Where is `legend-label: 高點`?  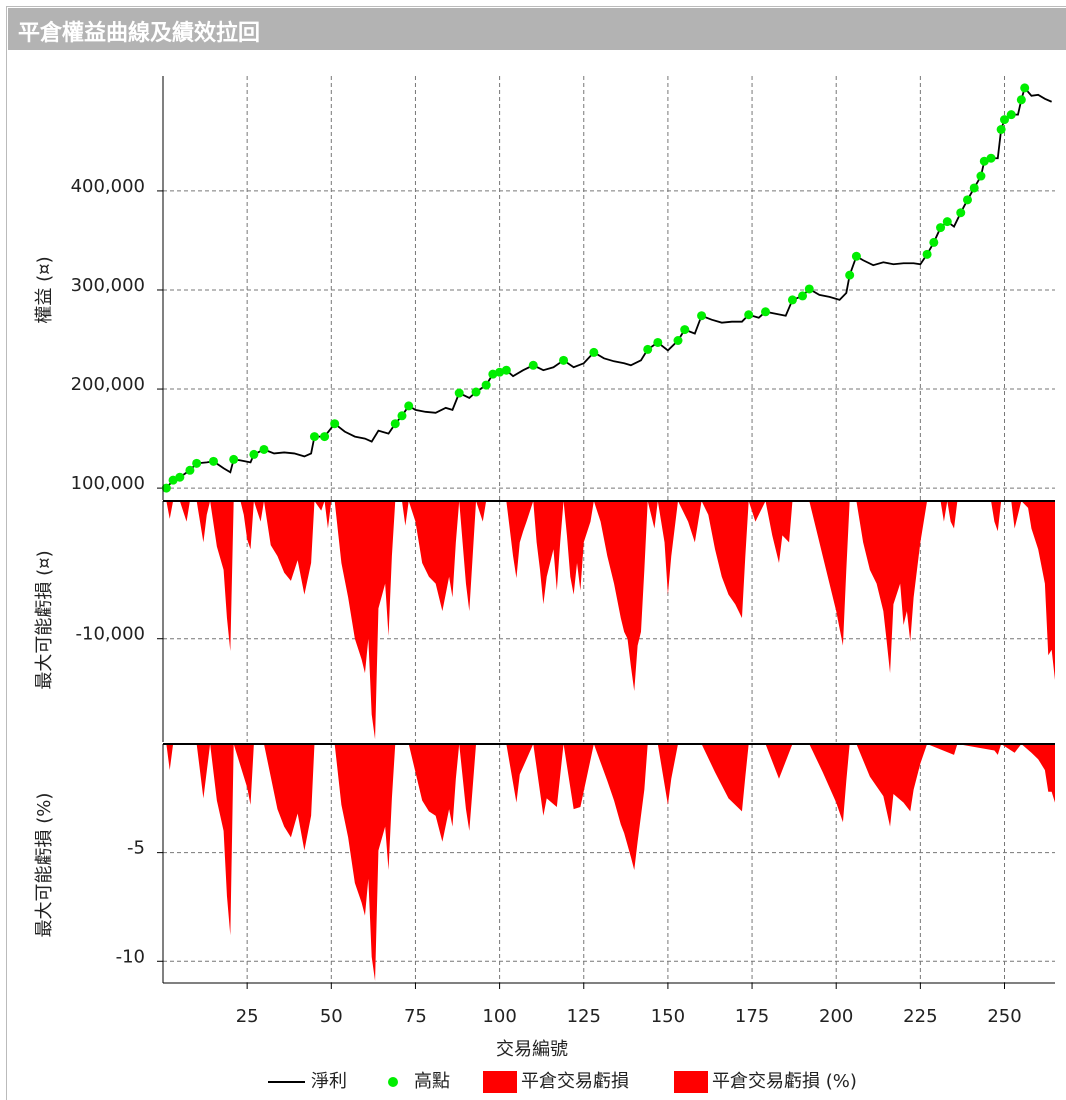 legend-label: 高點 is located at coordinates (432, 1081).